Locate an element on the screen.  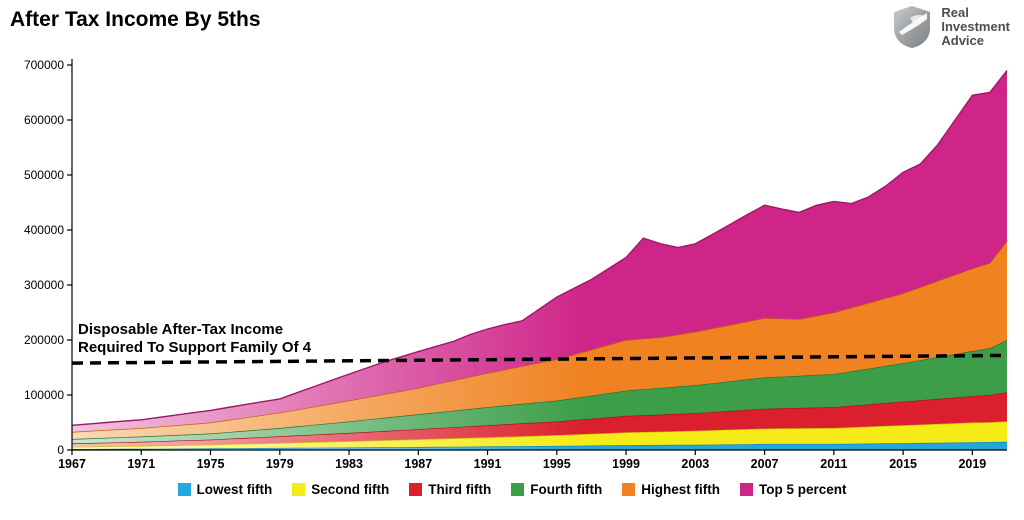
y-tick-label: 200000 is located at coordinates (44, 340).